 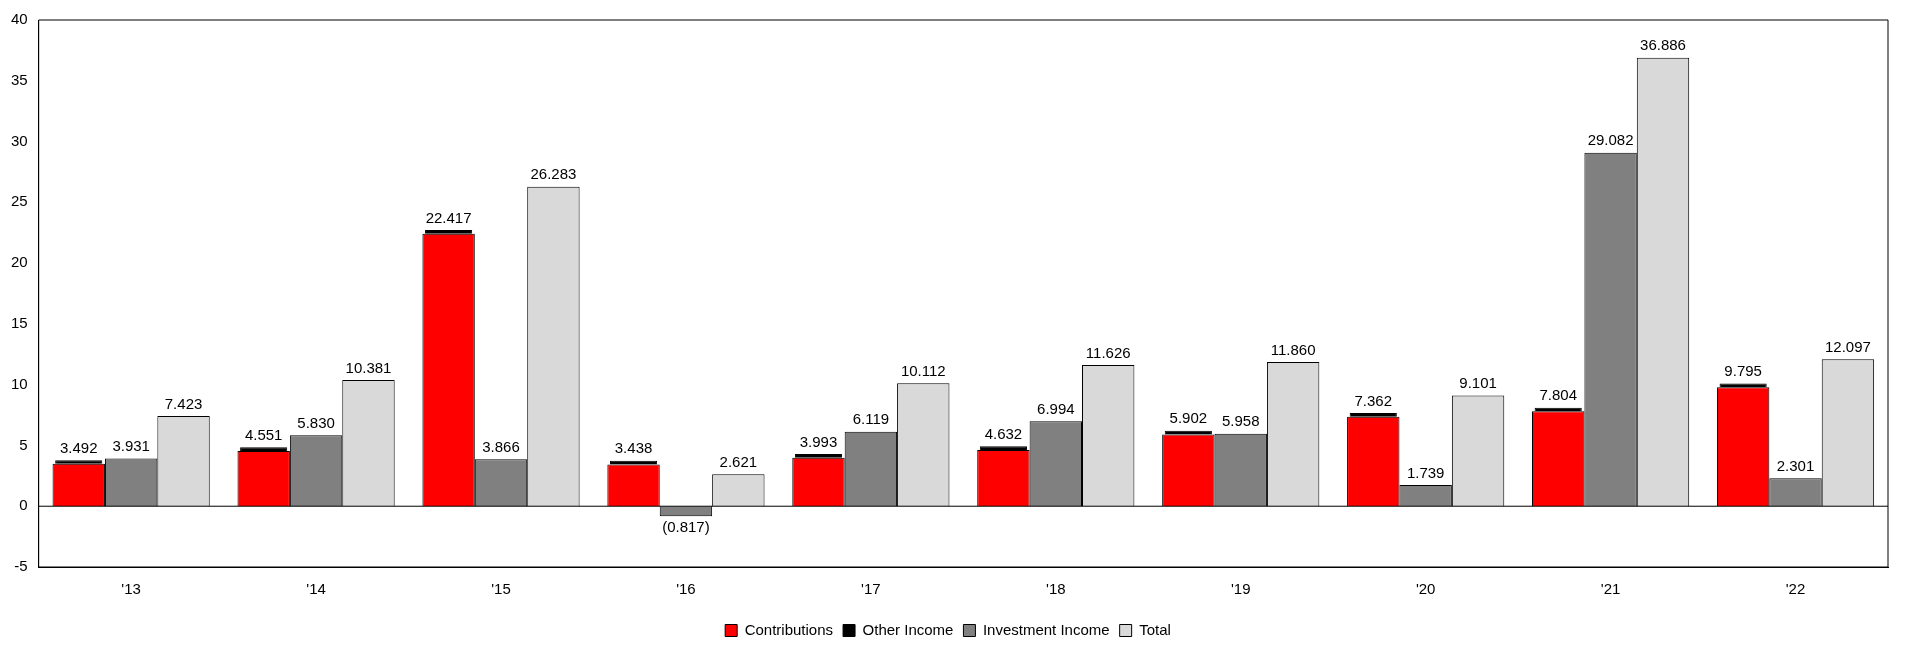 What do you see at coordinates (78, 447) in the screenshot?
I see `data-label: 3.492` at bounding box center [78, 447].